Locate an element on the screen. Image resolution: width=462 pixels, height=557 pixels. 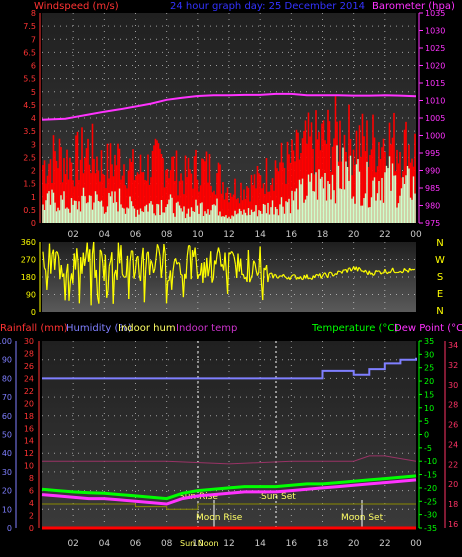
dewpoint-title: Dew Point (°C) is located at coordinates (428, 328).